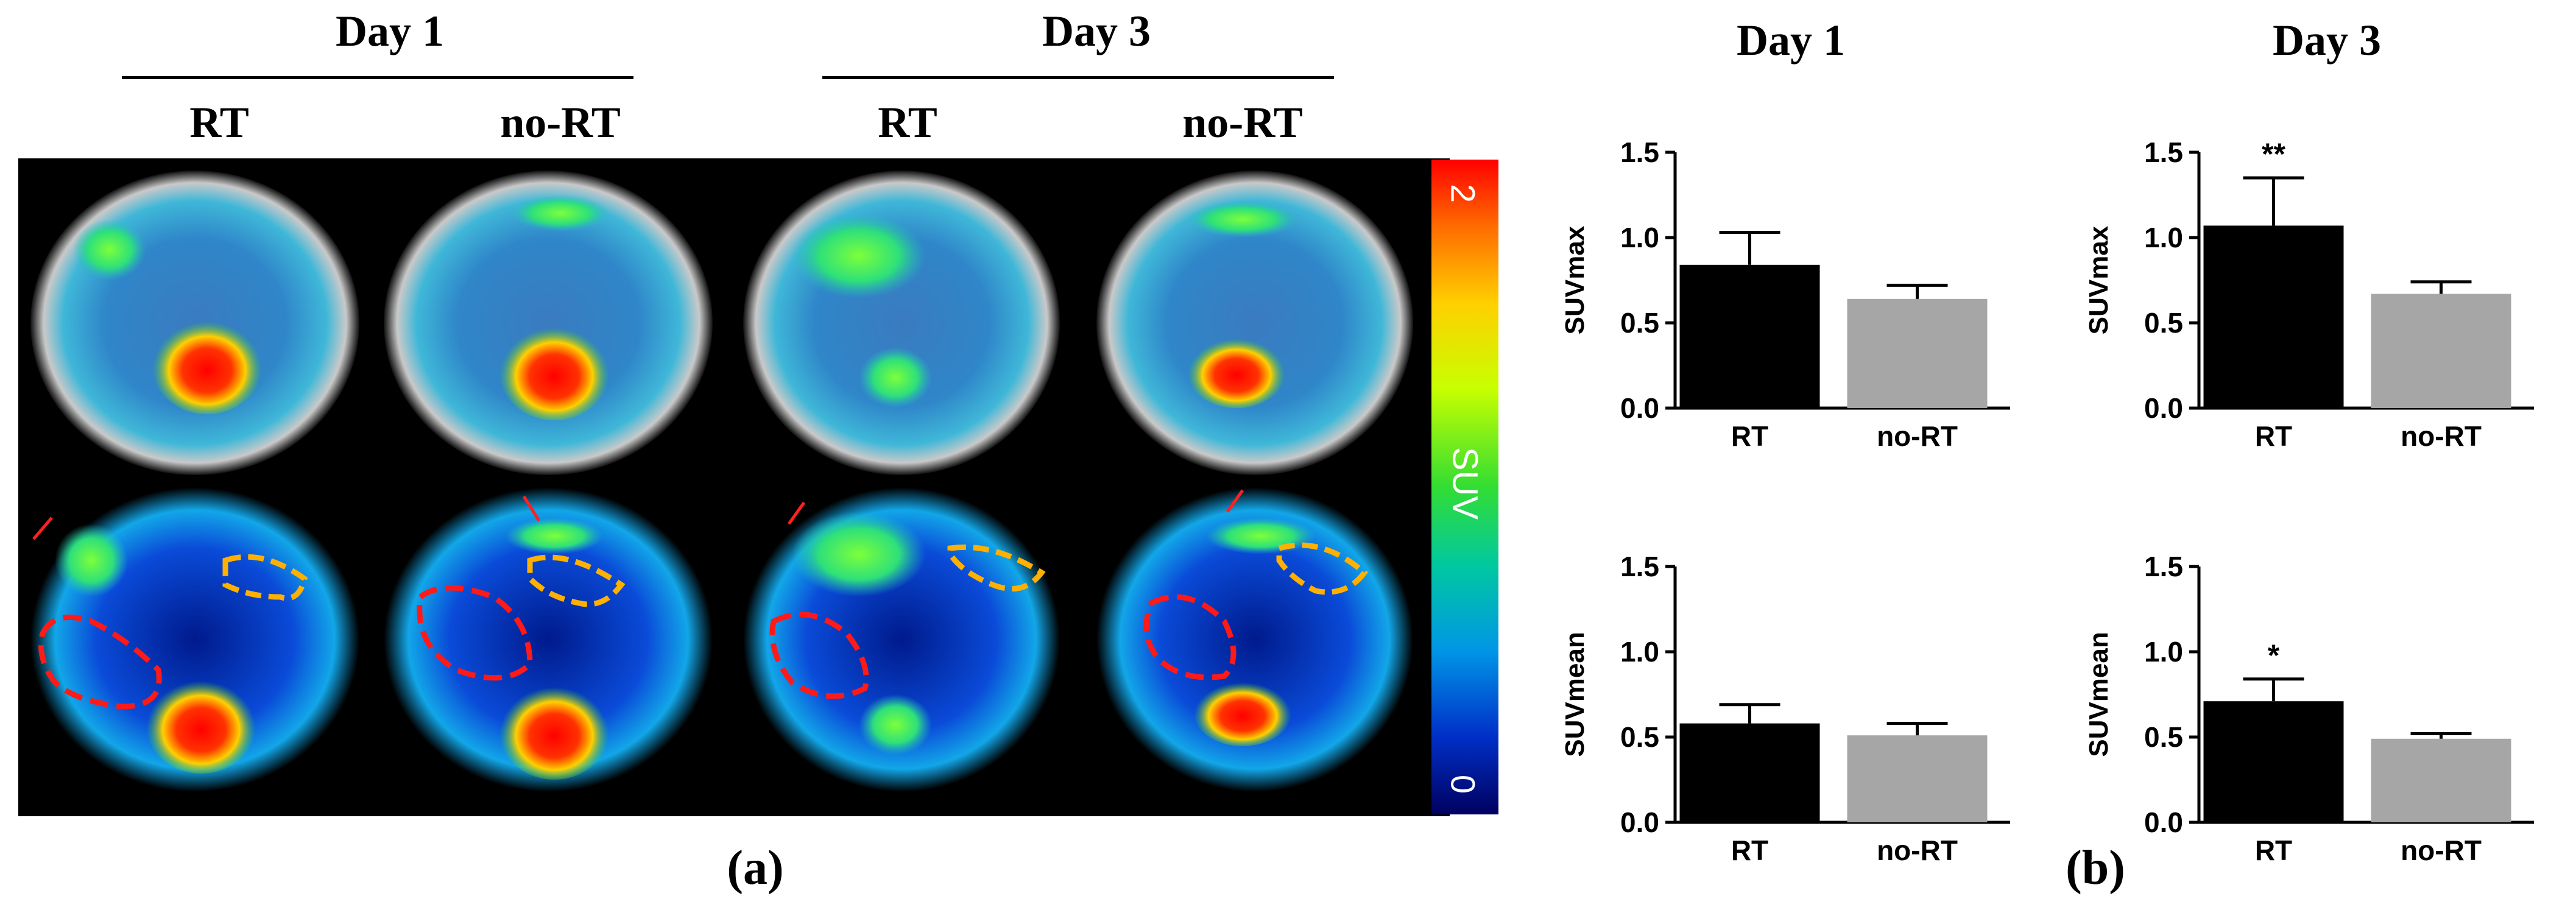  Describe the element at coordinates (548, 323) in the screenshot. I see `fused-image-nort-day1` at that location.